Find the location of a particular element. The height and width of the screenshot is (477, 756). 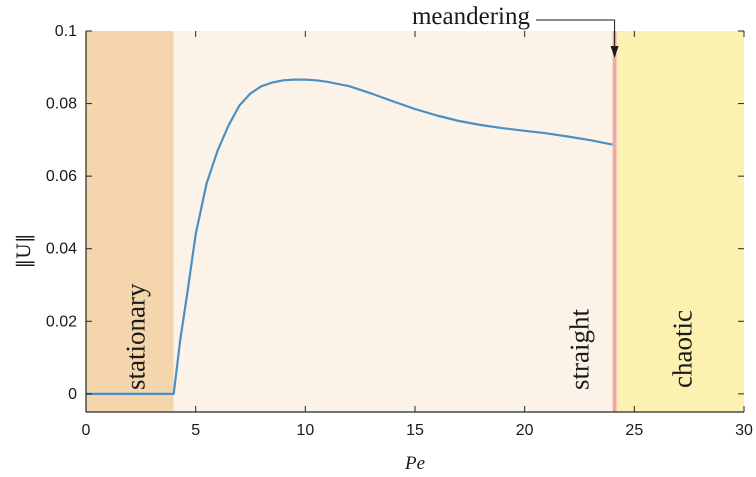

x-tick-label: 15 is located at coordinates (415, 430).